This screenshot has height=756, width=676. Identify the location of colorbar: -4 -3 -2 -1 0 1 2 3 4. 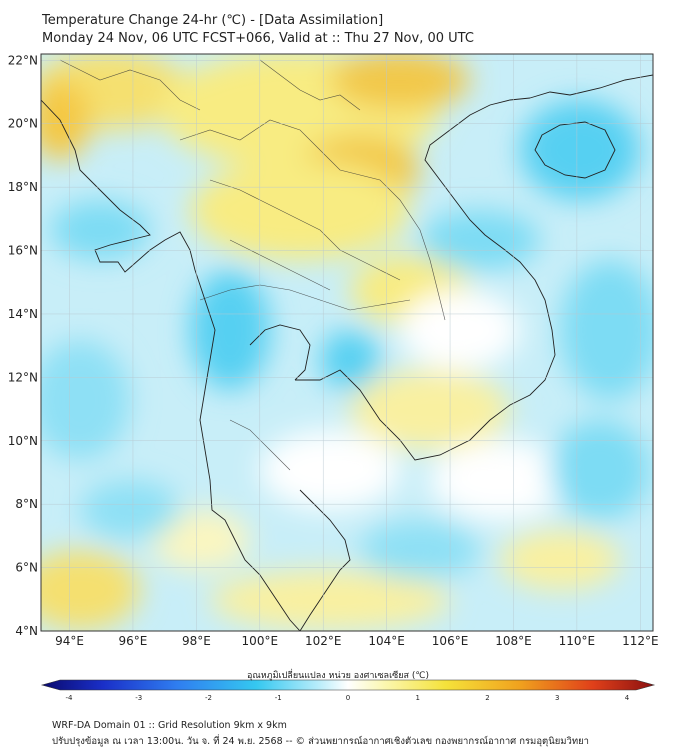
(348, 690).